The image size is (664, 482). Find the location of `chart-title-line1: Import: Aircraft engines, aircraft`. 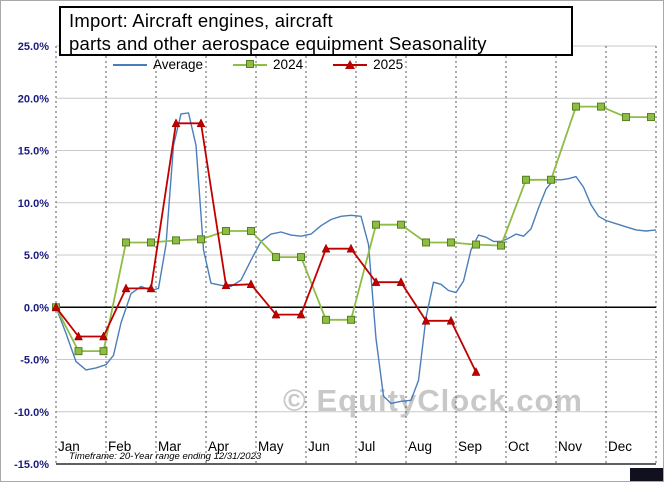

chart-title-line1: Import: Aircraft engines, aircraft is located at coordinates (201, 20).